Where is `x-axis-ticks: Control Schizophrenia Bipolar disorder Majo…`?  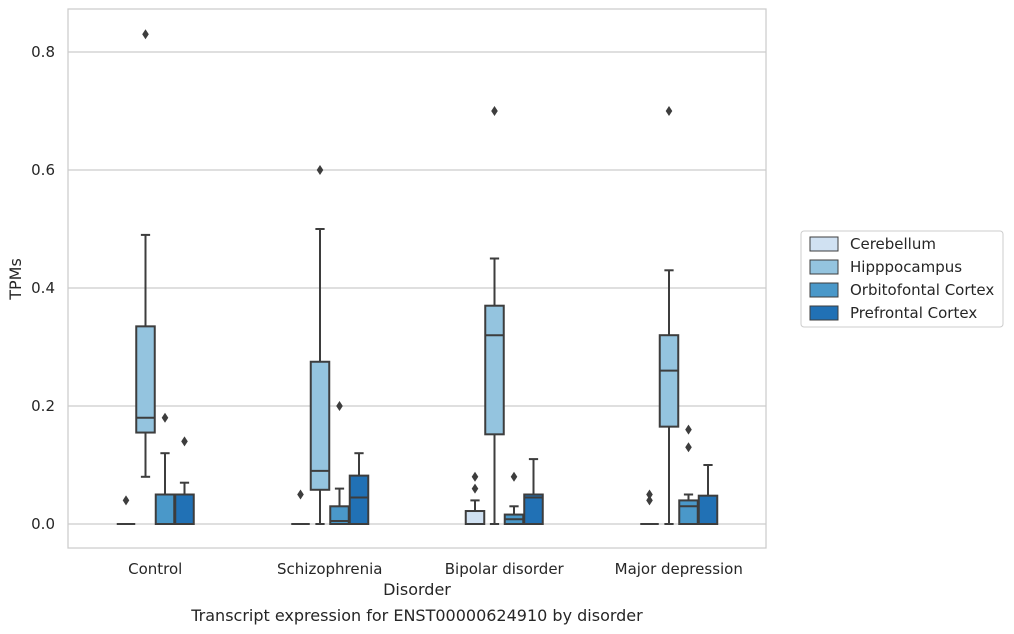 x-axis-ticks: Control Schizophrenia Bipolar disorder Majo… is located at coordinates (435, 569).